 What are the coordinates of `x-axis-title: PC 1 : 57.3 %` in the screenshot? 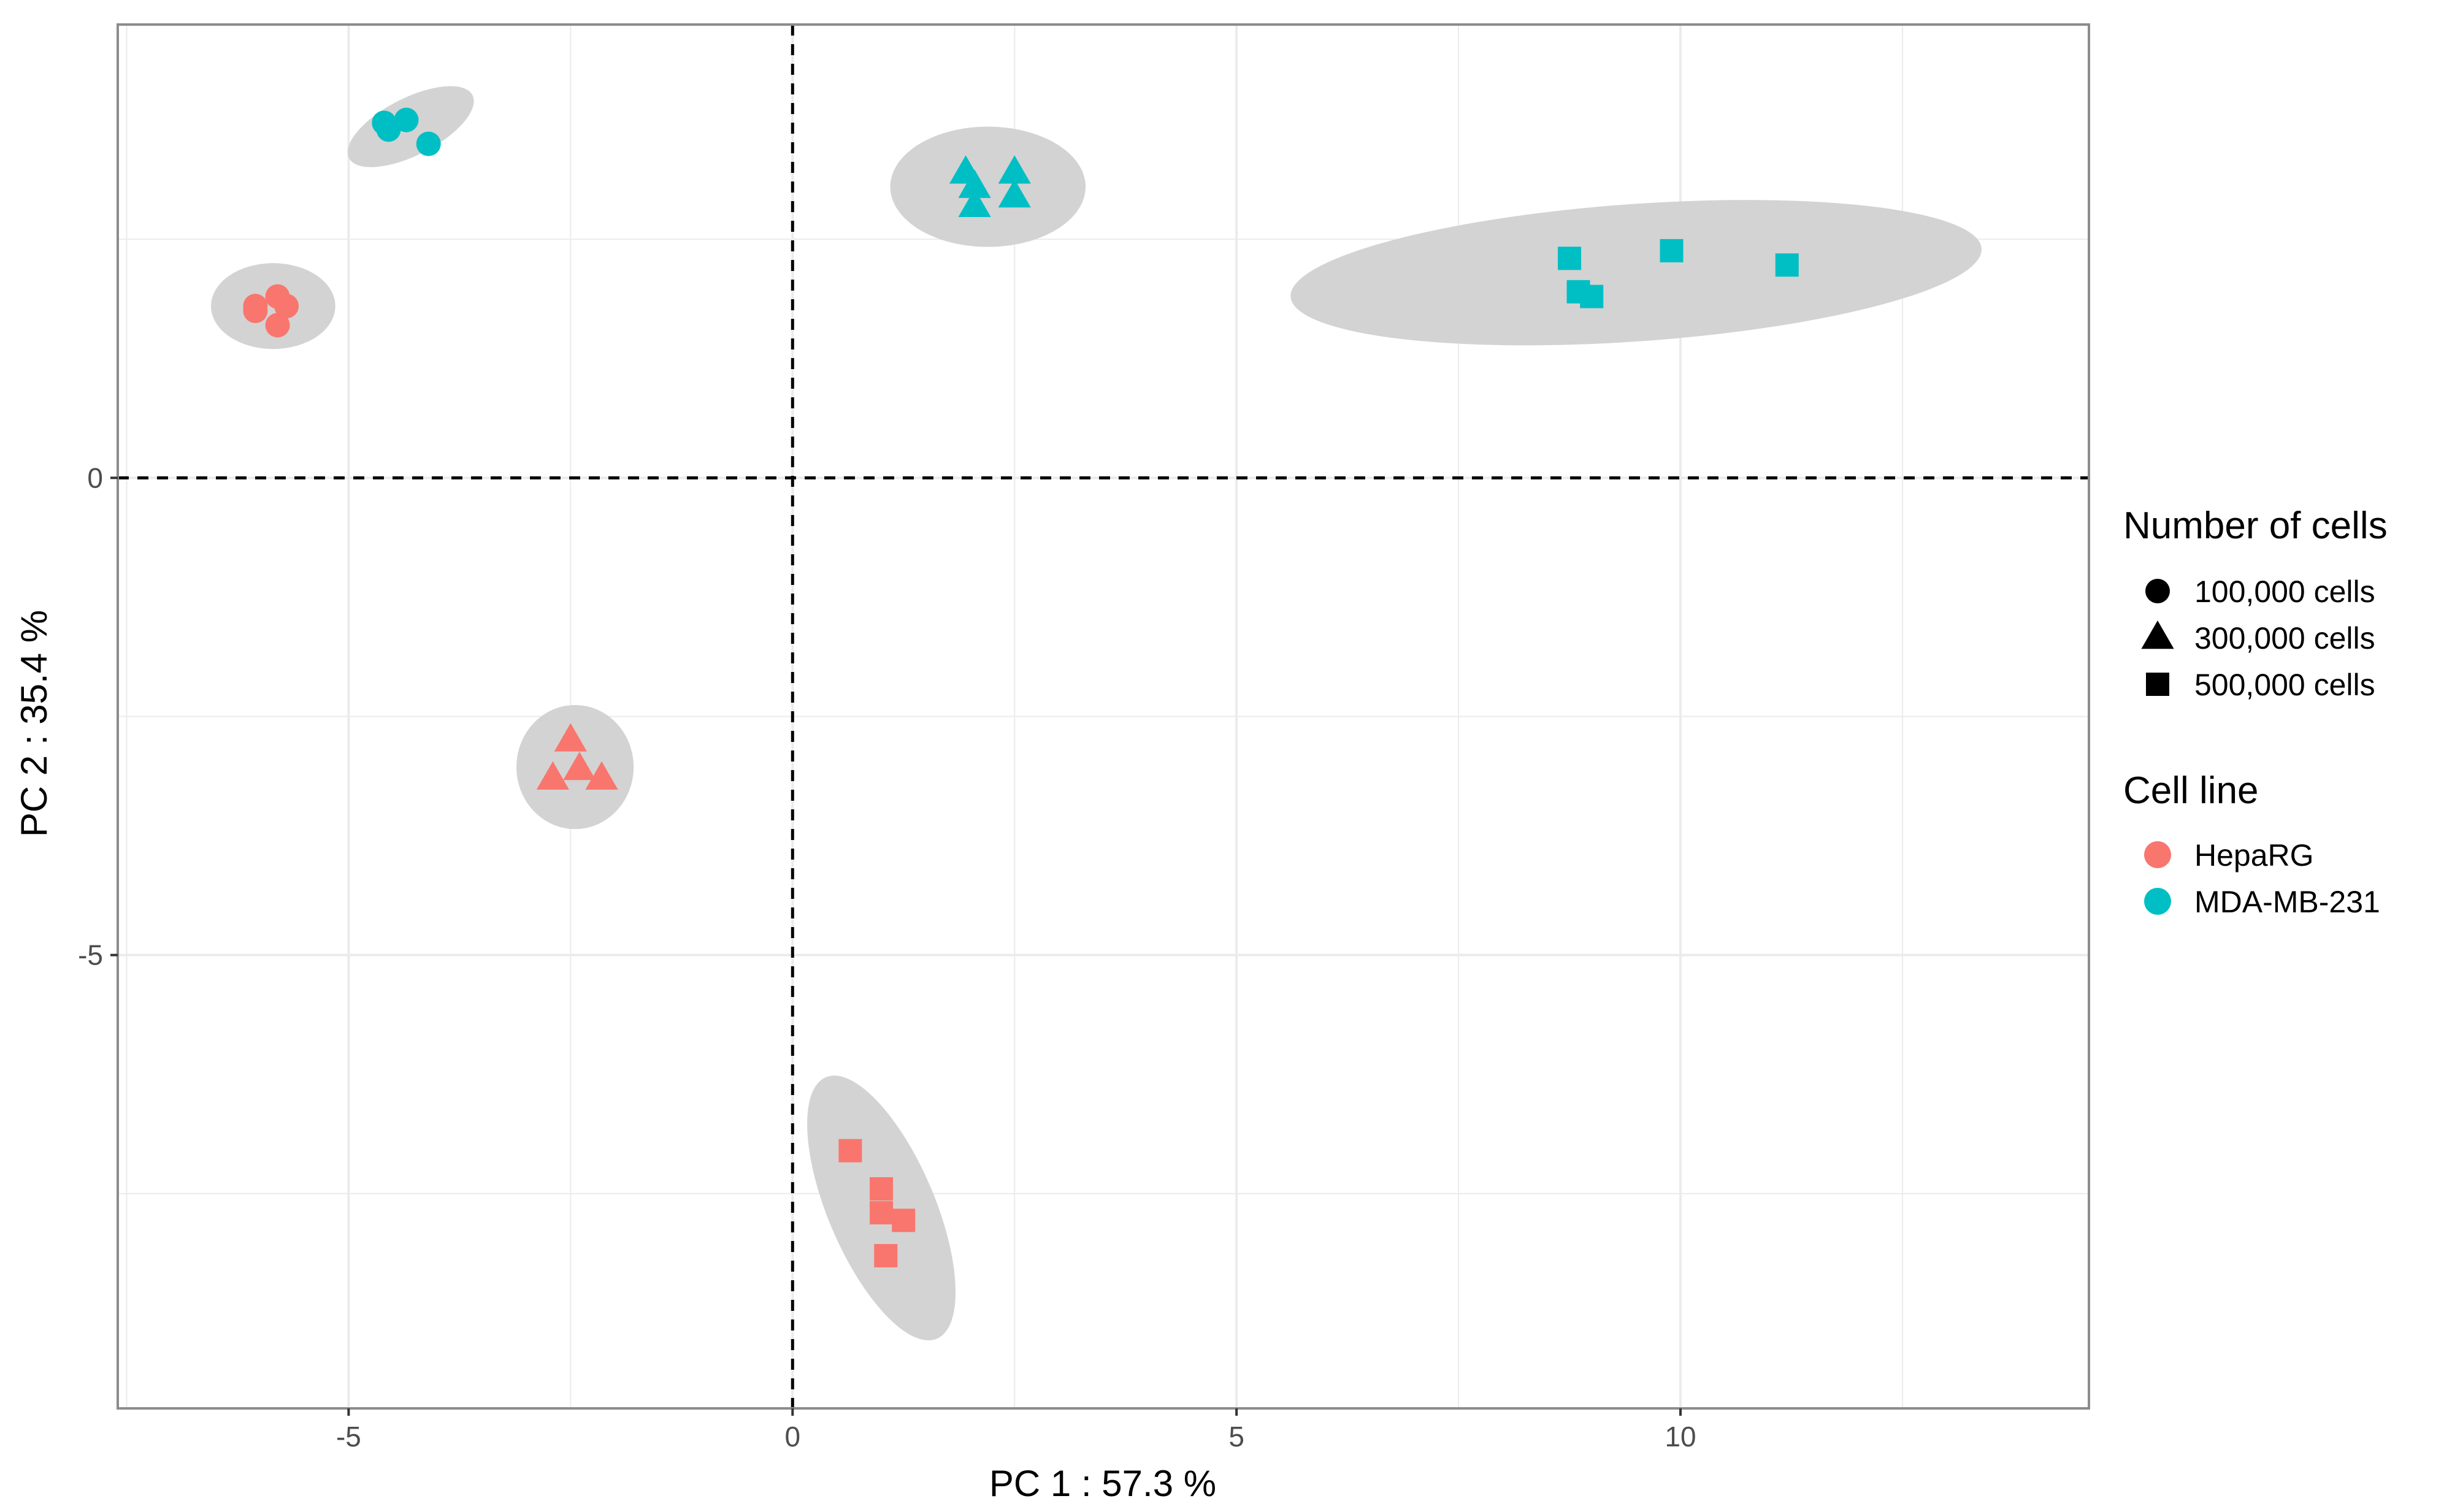 It's located at (1102, 1484).